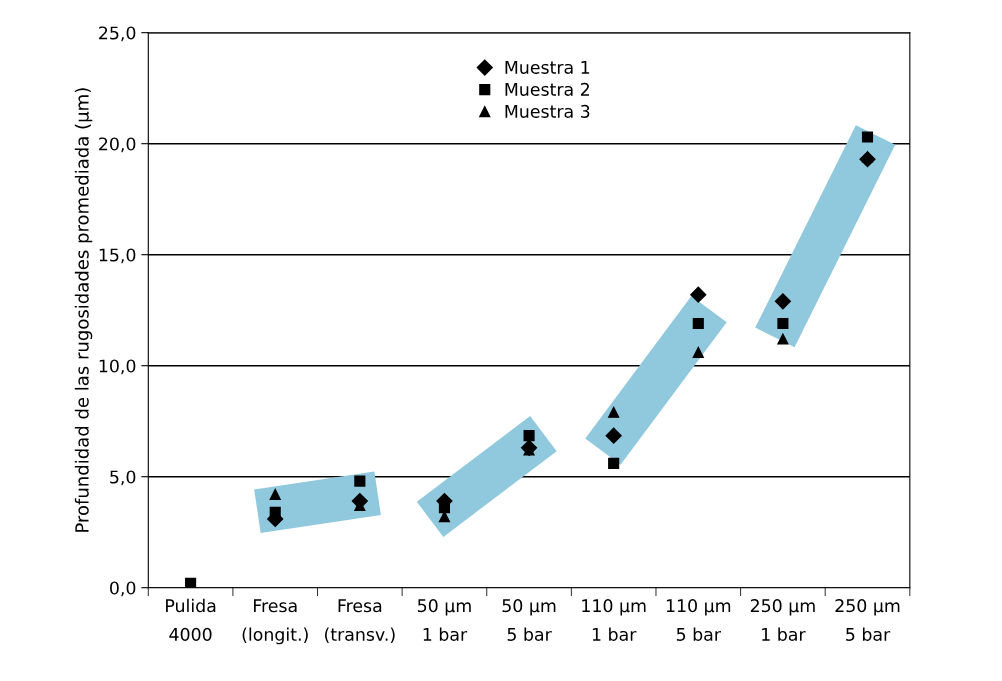 Image resolution: width=1002 pixels, height=681 pixels. Describe the element at coordinates (614, 620) in the screenshot. I see `x-tick-label: 110 µm 1 bar` at that location.